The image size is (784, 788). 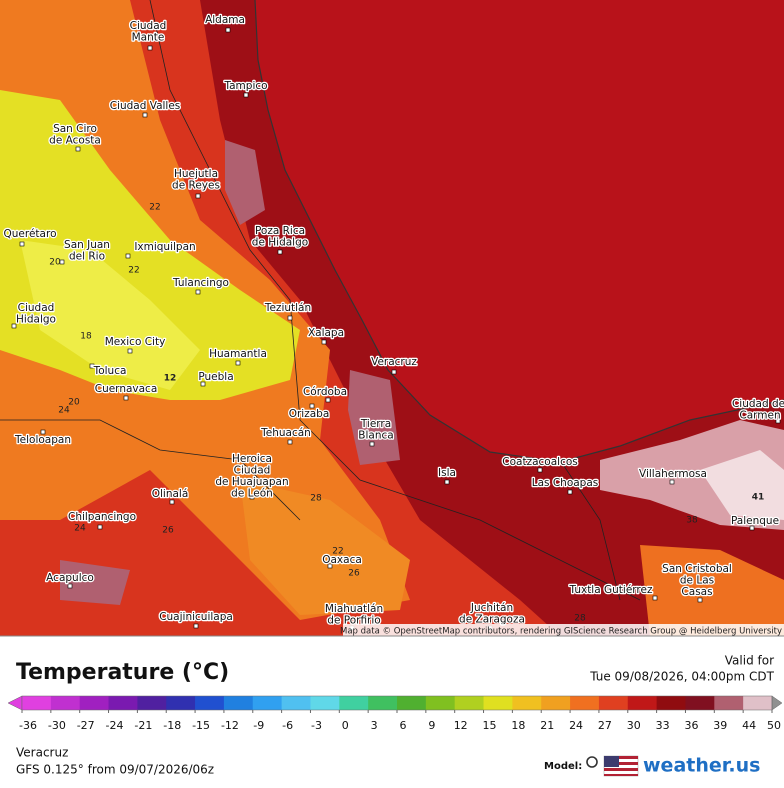 What do you see at coordinates (148, 38) in the screenshot?
I see `city-label: Mante` at bounding box center [148, 38].